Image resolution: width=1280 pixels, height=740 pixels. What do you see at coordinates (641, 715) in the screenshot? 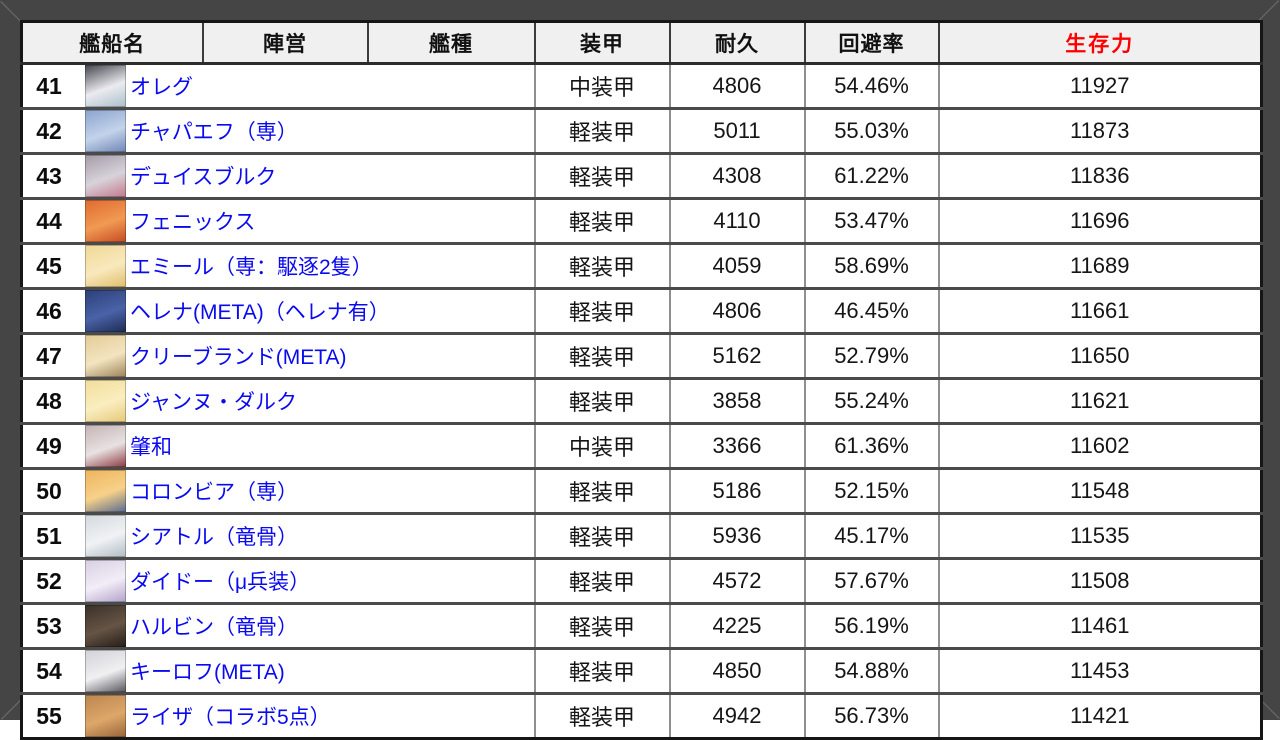
I see `table-row: 55 ライザ（コラボ5点） 軽装甲 4942 56.73% 11421` at bounding box center [641, 715].